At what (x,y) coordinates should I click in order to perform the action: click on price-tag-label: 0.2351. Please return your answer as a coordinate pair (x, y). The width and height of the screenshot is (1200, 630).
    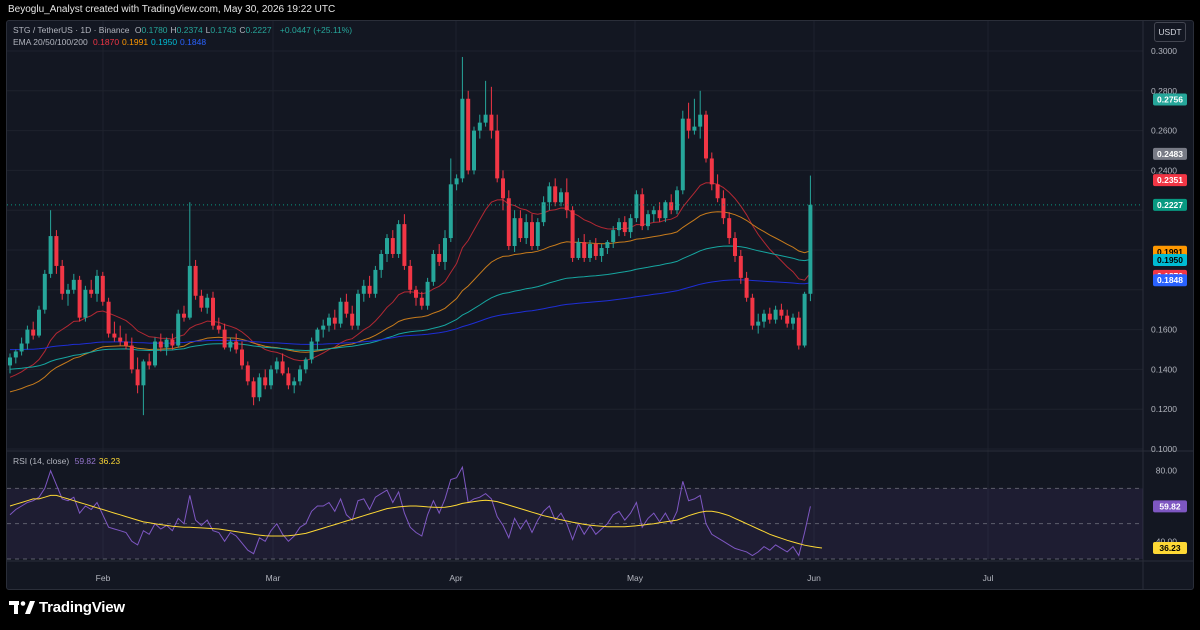
    Looking at the image, I should click on (1170, 180).